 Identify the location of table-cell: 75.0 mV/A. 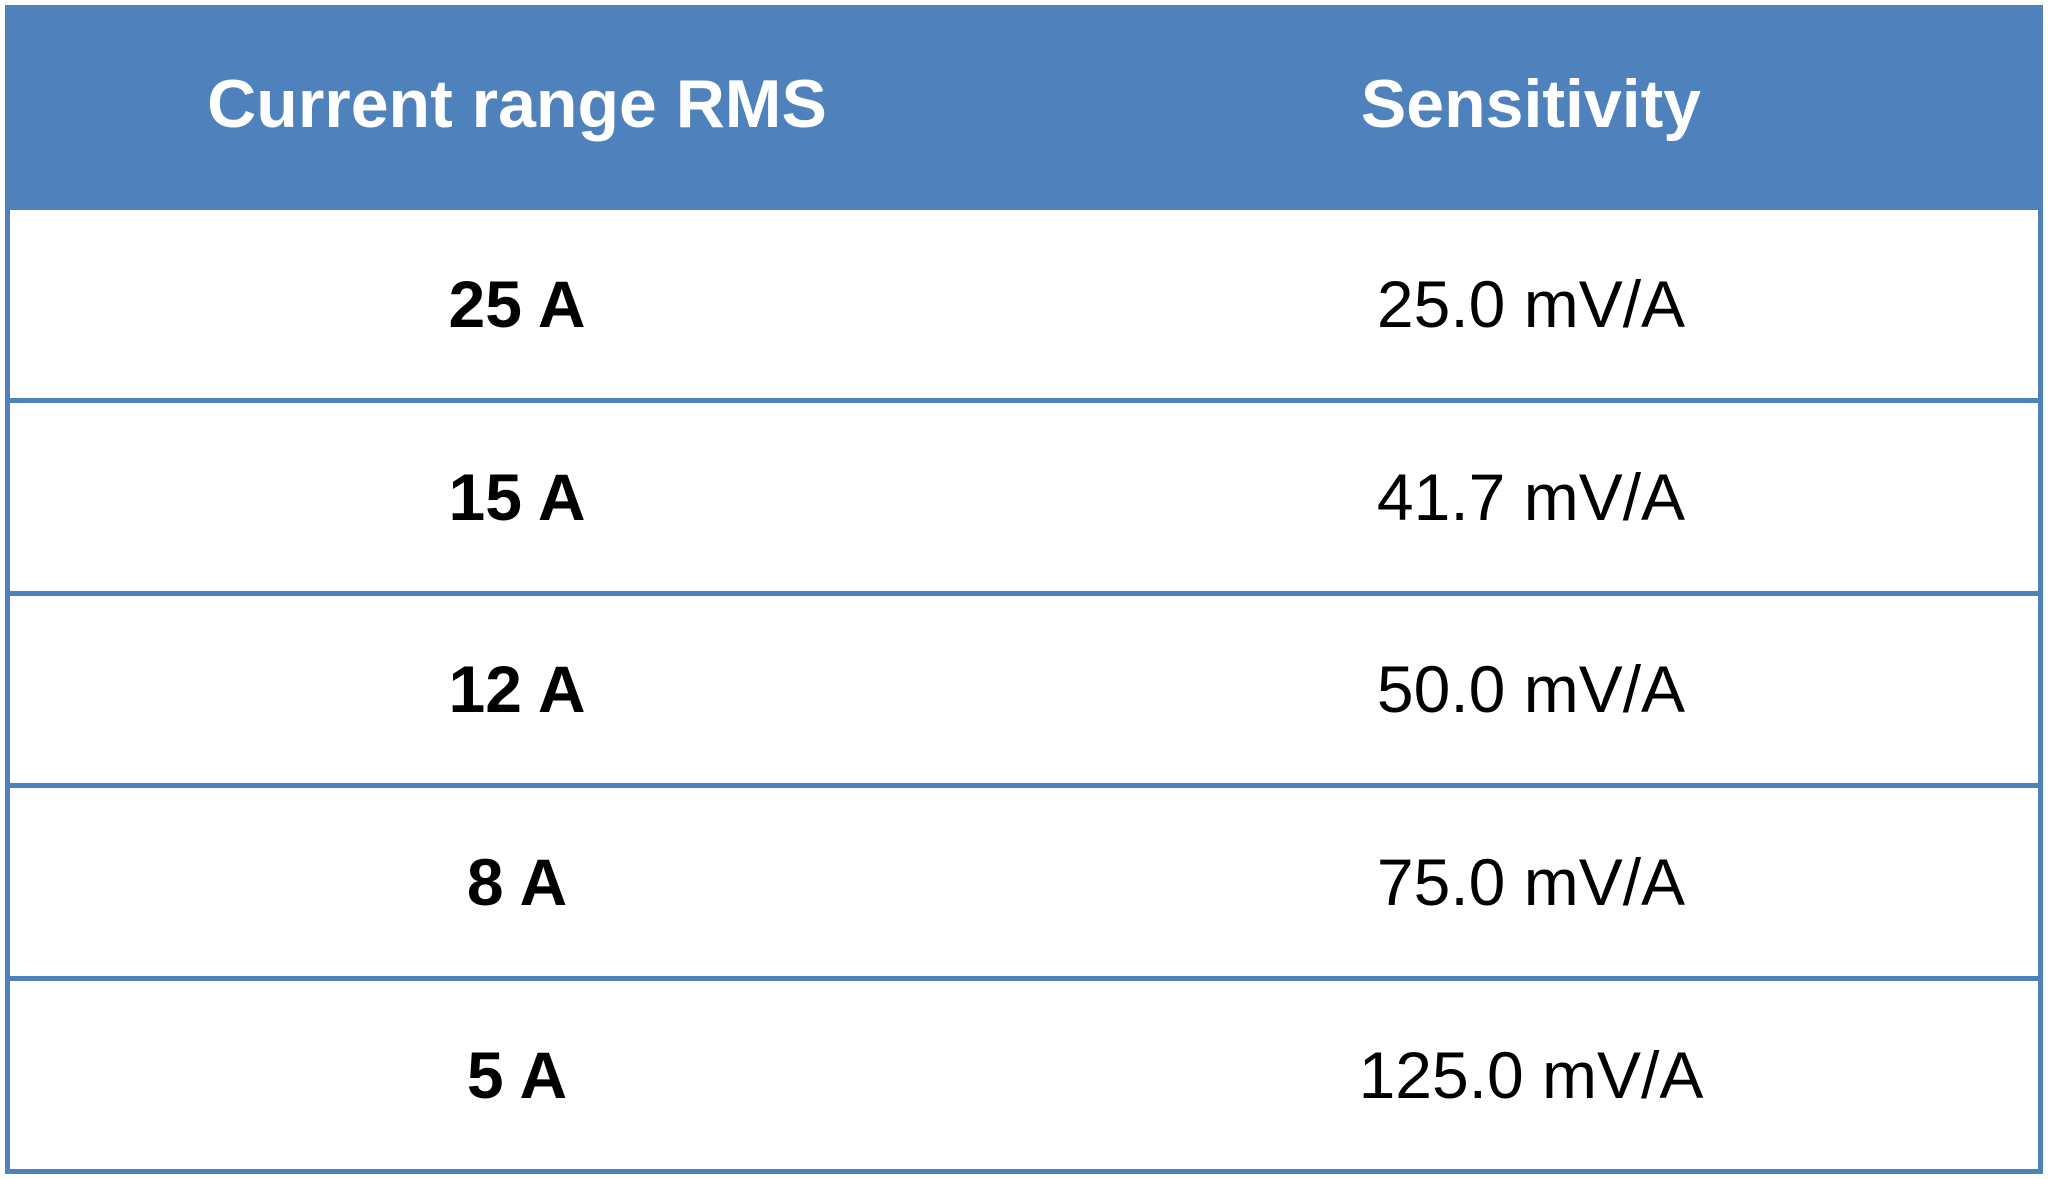
(1531, 879).